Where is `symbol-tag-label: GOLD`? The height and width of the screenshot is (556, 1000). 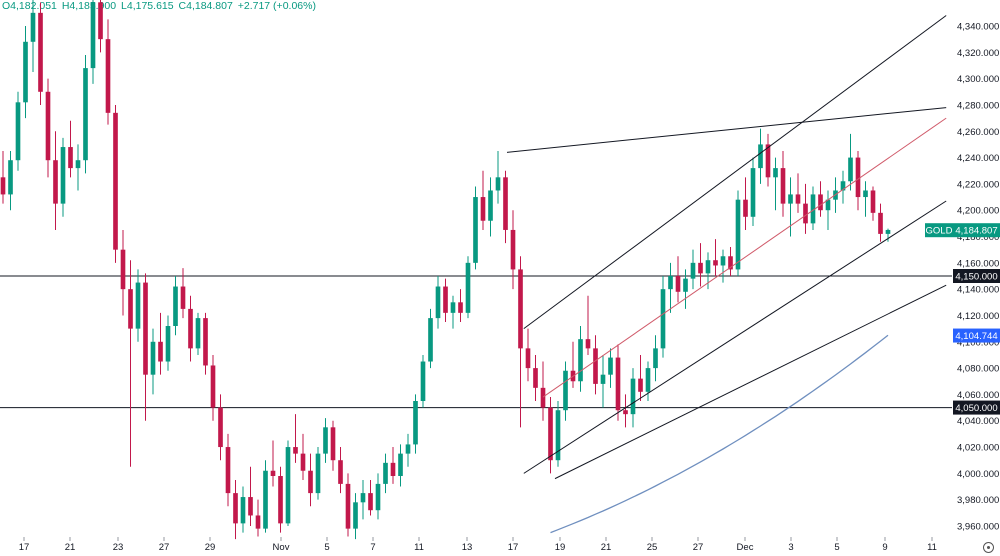
symbol-tag-label: GOLD is located at coordinates (939, 231).